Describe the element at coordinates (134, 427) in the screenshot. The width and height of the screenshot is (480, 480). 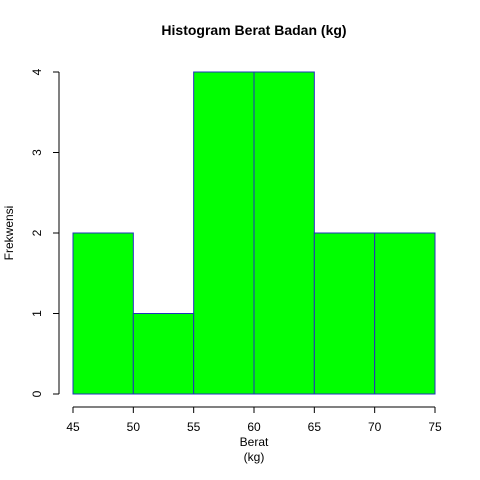
I see `x-tick-label-1: 50` at that location.